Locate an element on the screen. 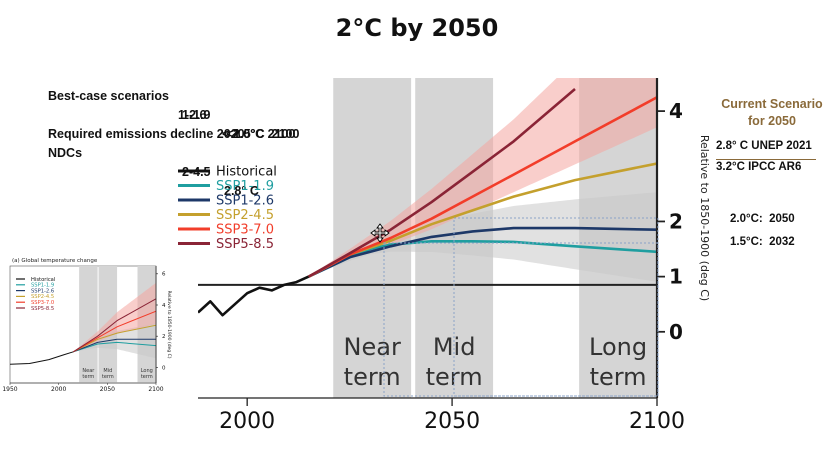 This screenshot has height=455, width=834. current-scenario-title-line2: for 2050 is located at coordinates (772, 121).